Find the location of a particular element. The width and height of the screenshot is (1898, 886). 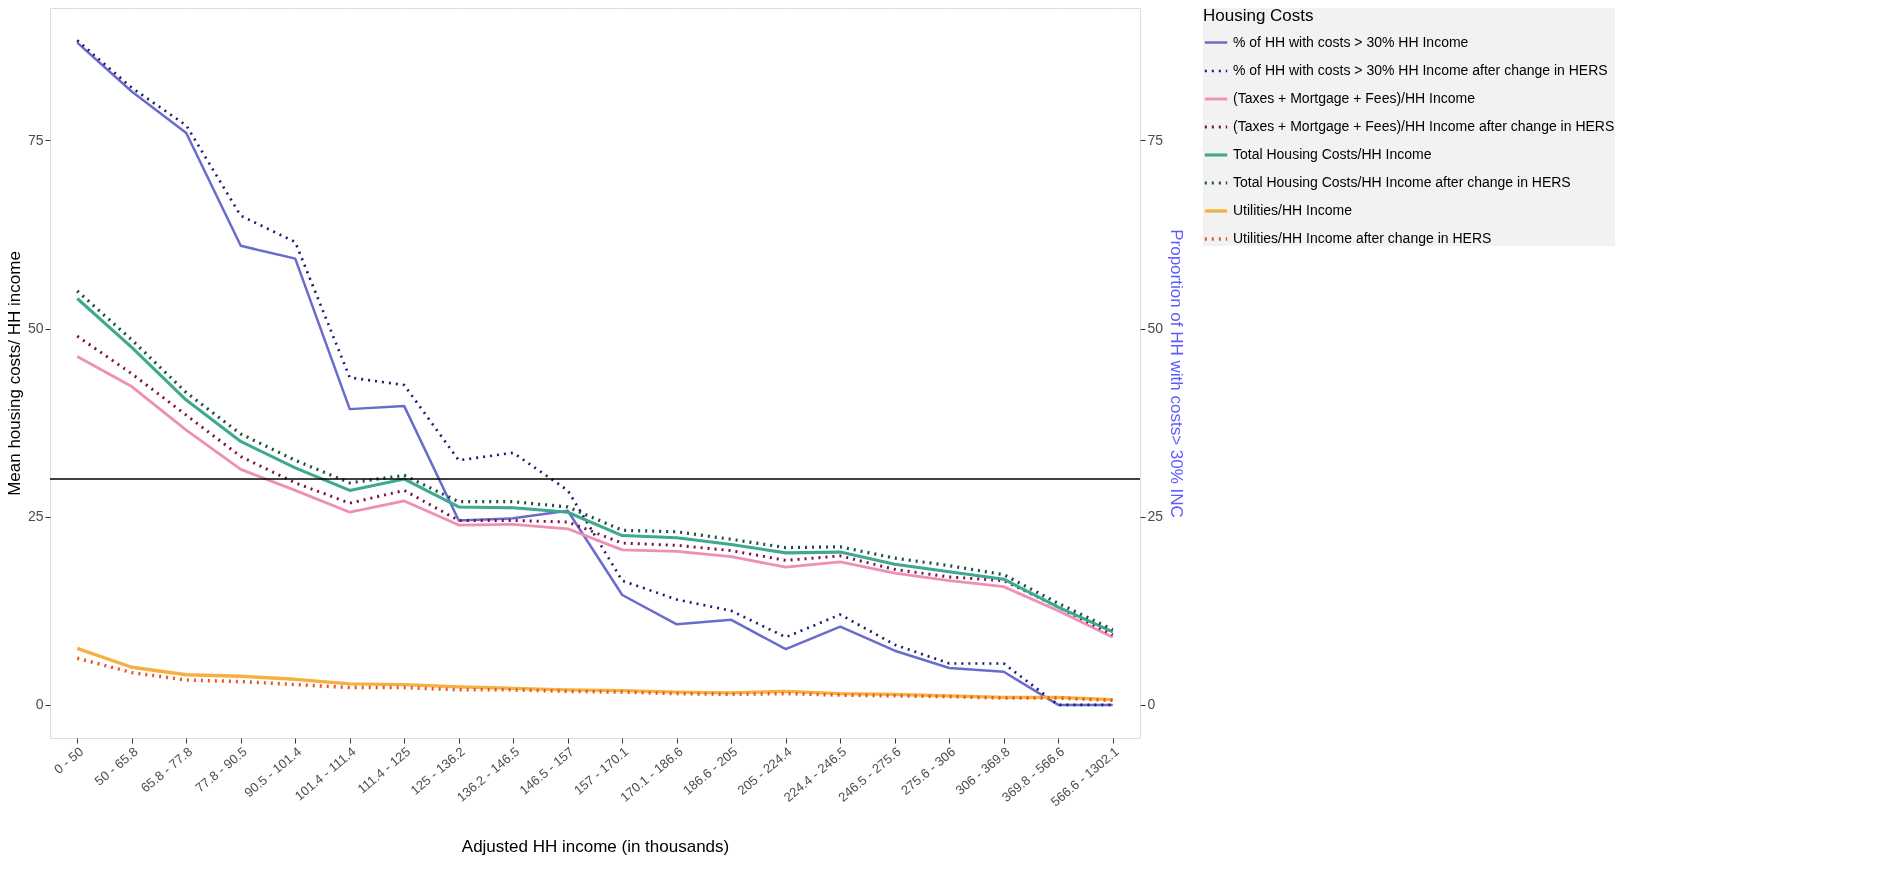

legend-label: Utilities/HH Income is located at coordinates (1293, 210).